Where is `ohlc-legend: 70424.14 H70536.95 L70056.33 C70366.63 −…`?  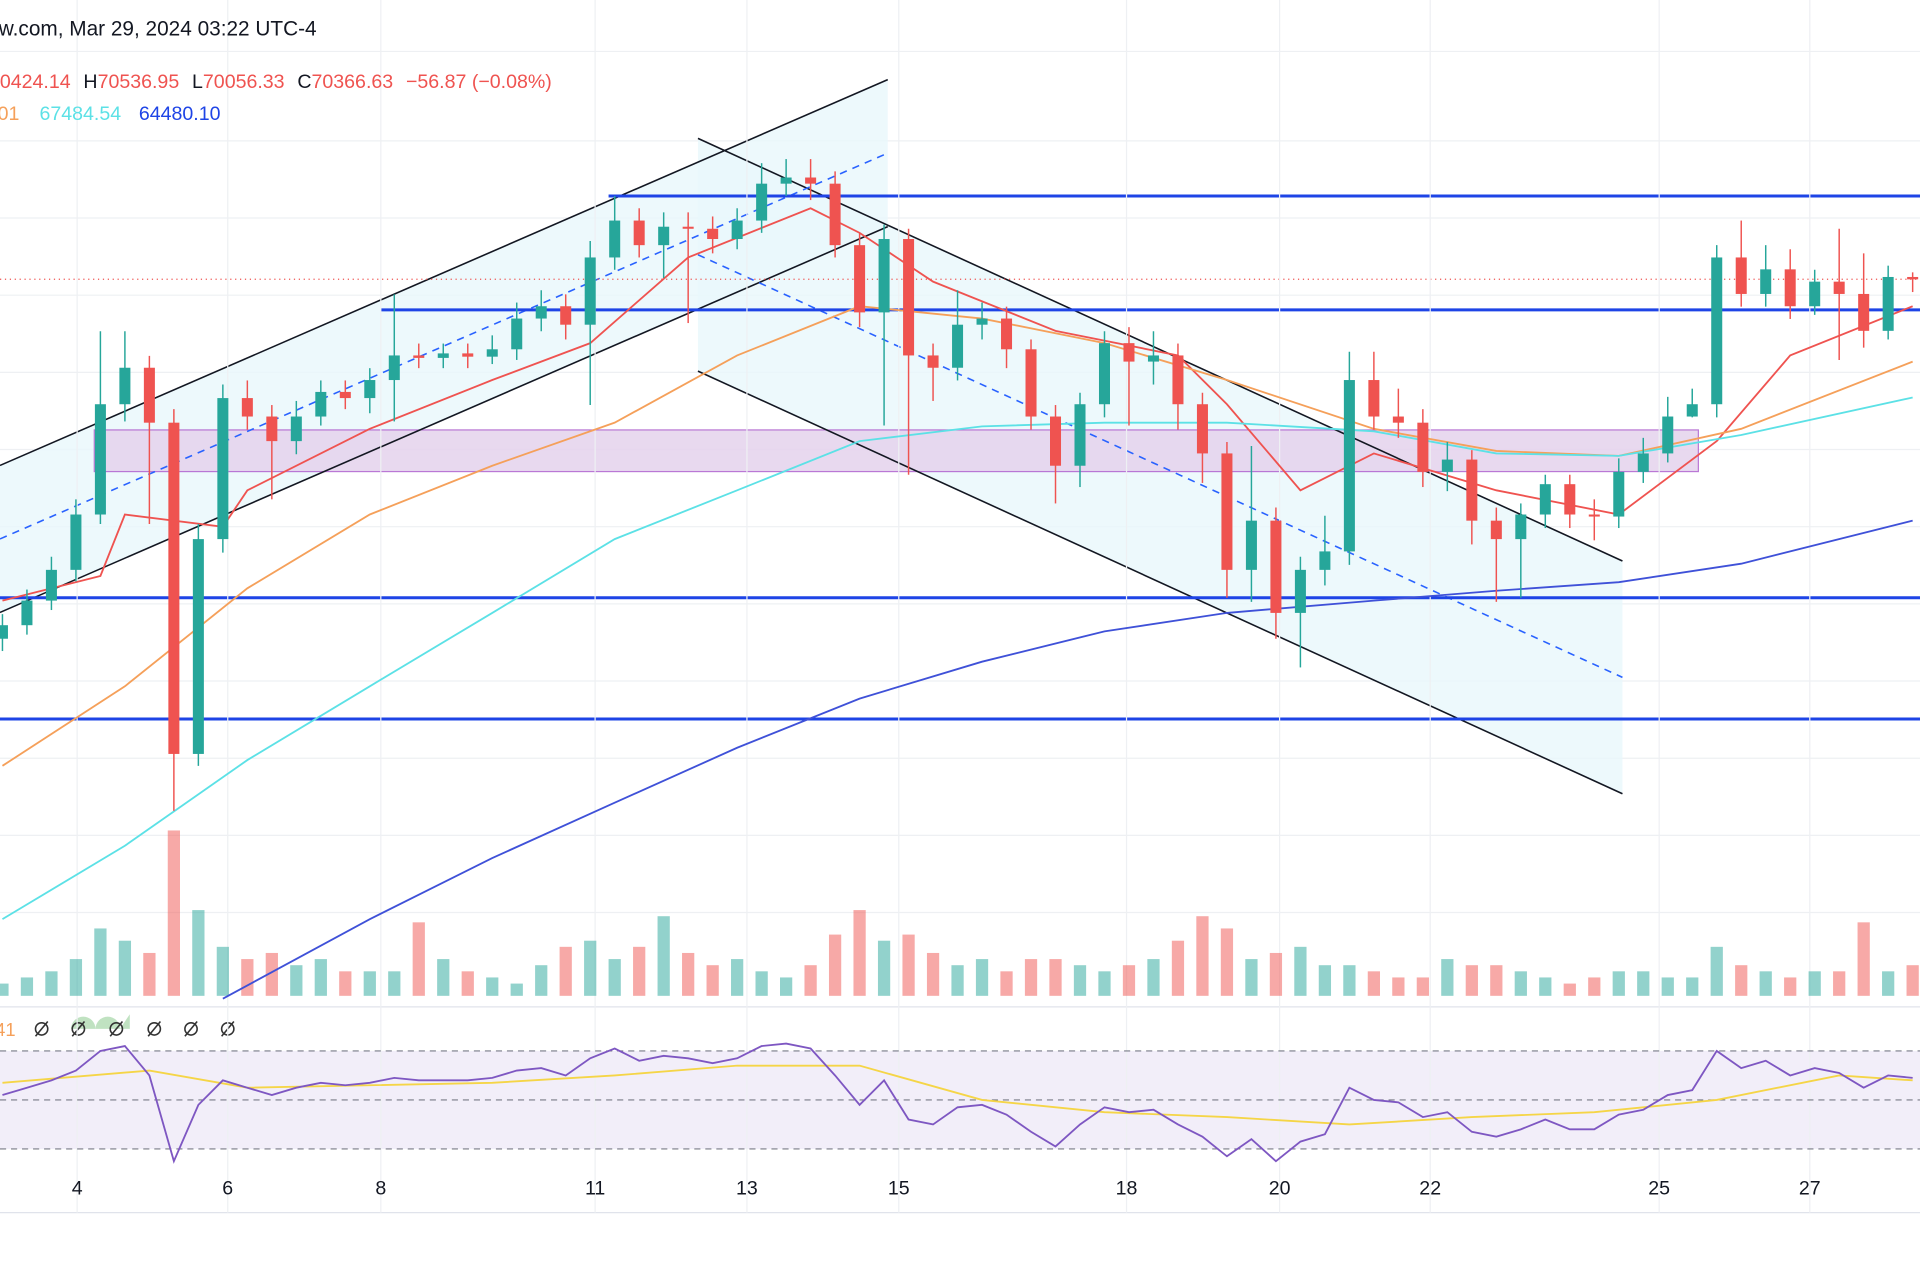 ohlc-legend: 70424.14 H70536.95 L70056.33 C70366.63 −… is located at coordinates (276, 82).